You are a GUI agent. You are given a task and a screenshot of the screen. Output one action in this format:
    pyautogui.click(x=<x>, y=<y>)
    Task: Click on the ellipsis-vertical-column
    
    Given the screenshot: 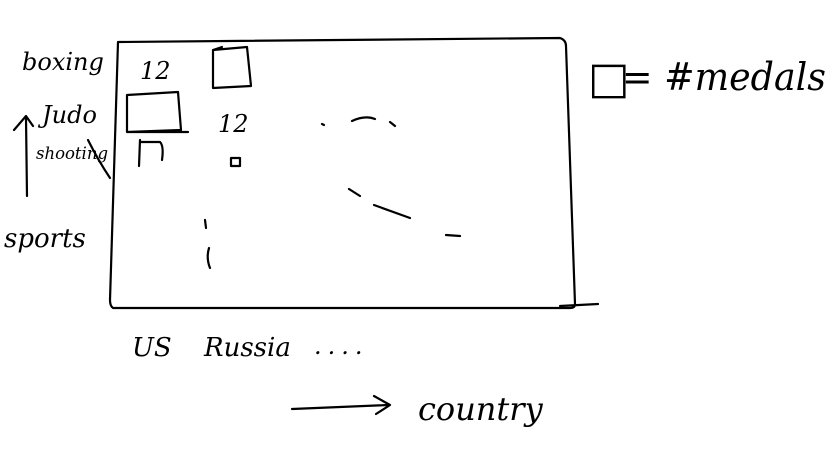 What is the action you would take?
    pyautogui.click(x=207, y=244)
    